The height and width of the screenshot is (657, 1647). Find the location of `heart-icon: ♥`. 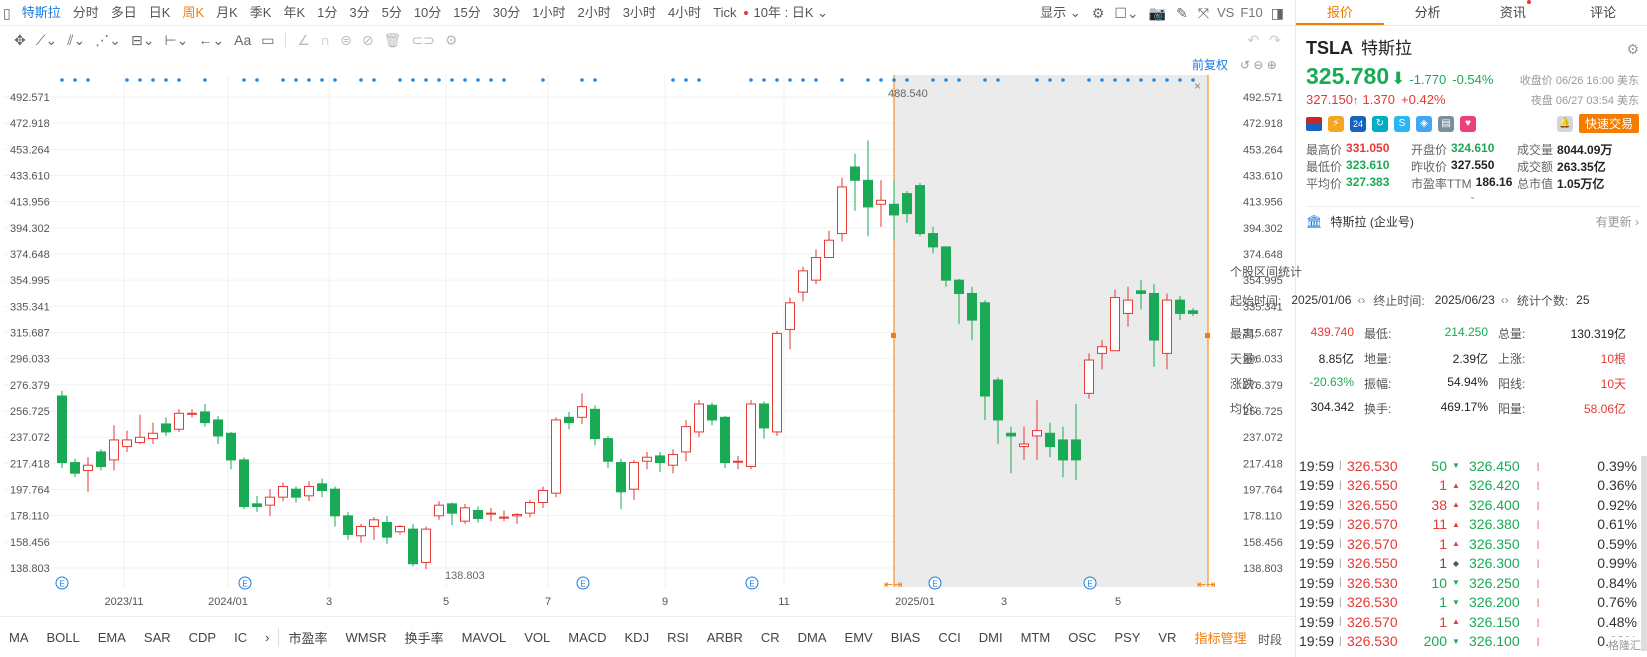

heart-icon: ♥ is located at coordinates (1468, 123).